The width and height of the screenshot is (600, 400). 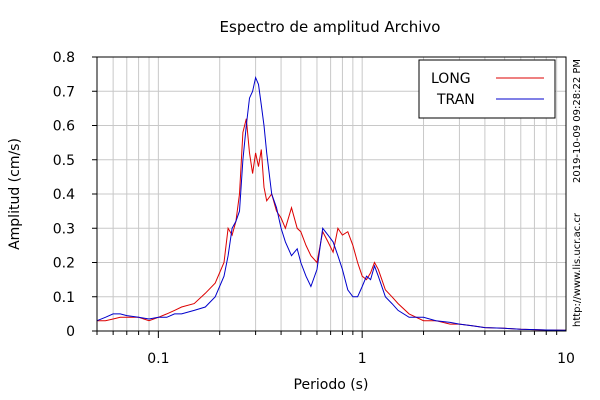 What do you see at coordinates (566, 359) in the screenshot?
I see `x-tick-label: 10` at bounding box center [566, 359].